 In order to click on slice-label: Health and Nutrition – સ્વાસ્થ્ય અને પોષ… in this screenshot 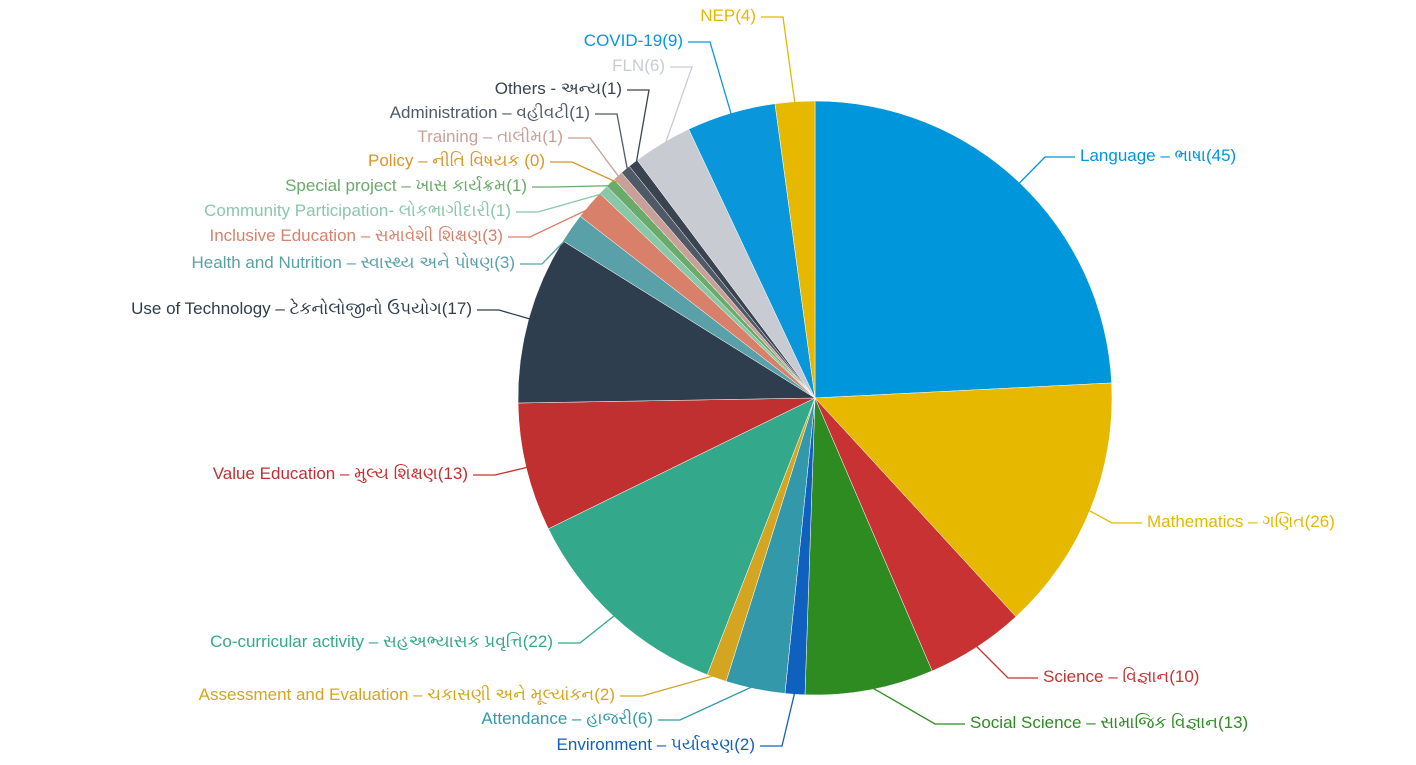, I will do `click(353, 262)`.